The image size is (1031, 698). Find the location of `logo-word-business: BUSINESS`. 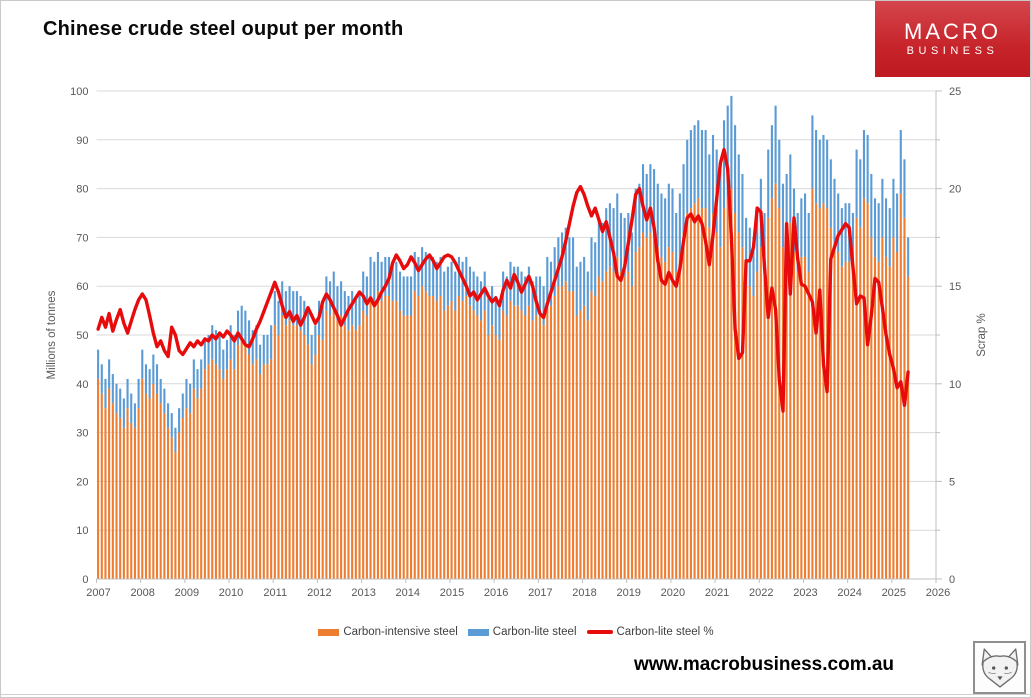

logo-word-business: BUSINESS is located at coordinates (952, 50).